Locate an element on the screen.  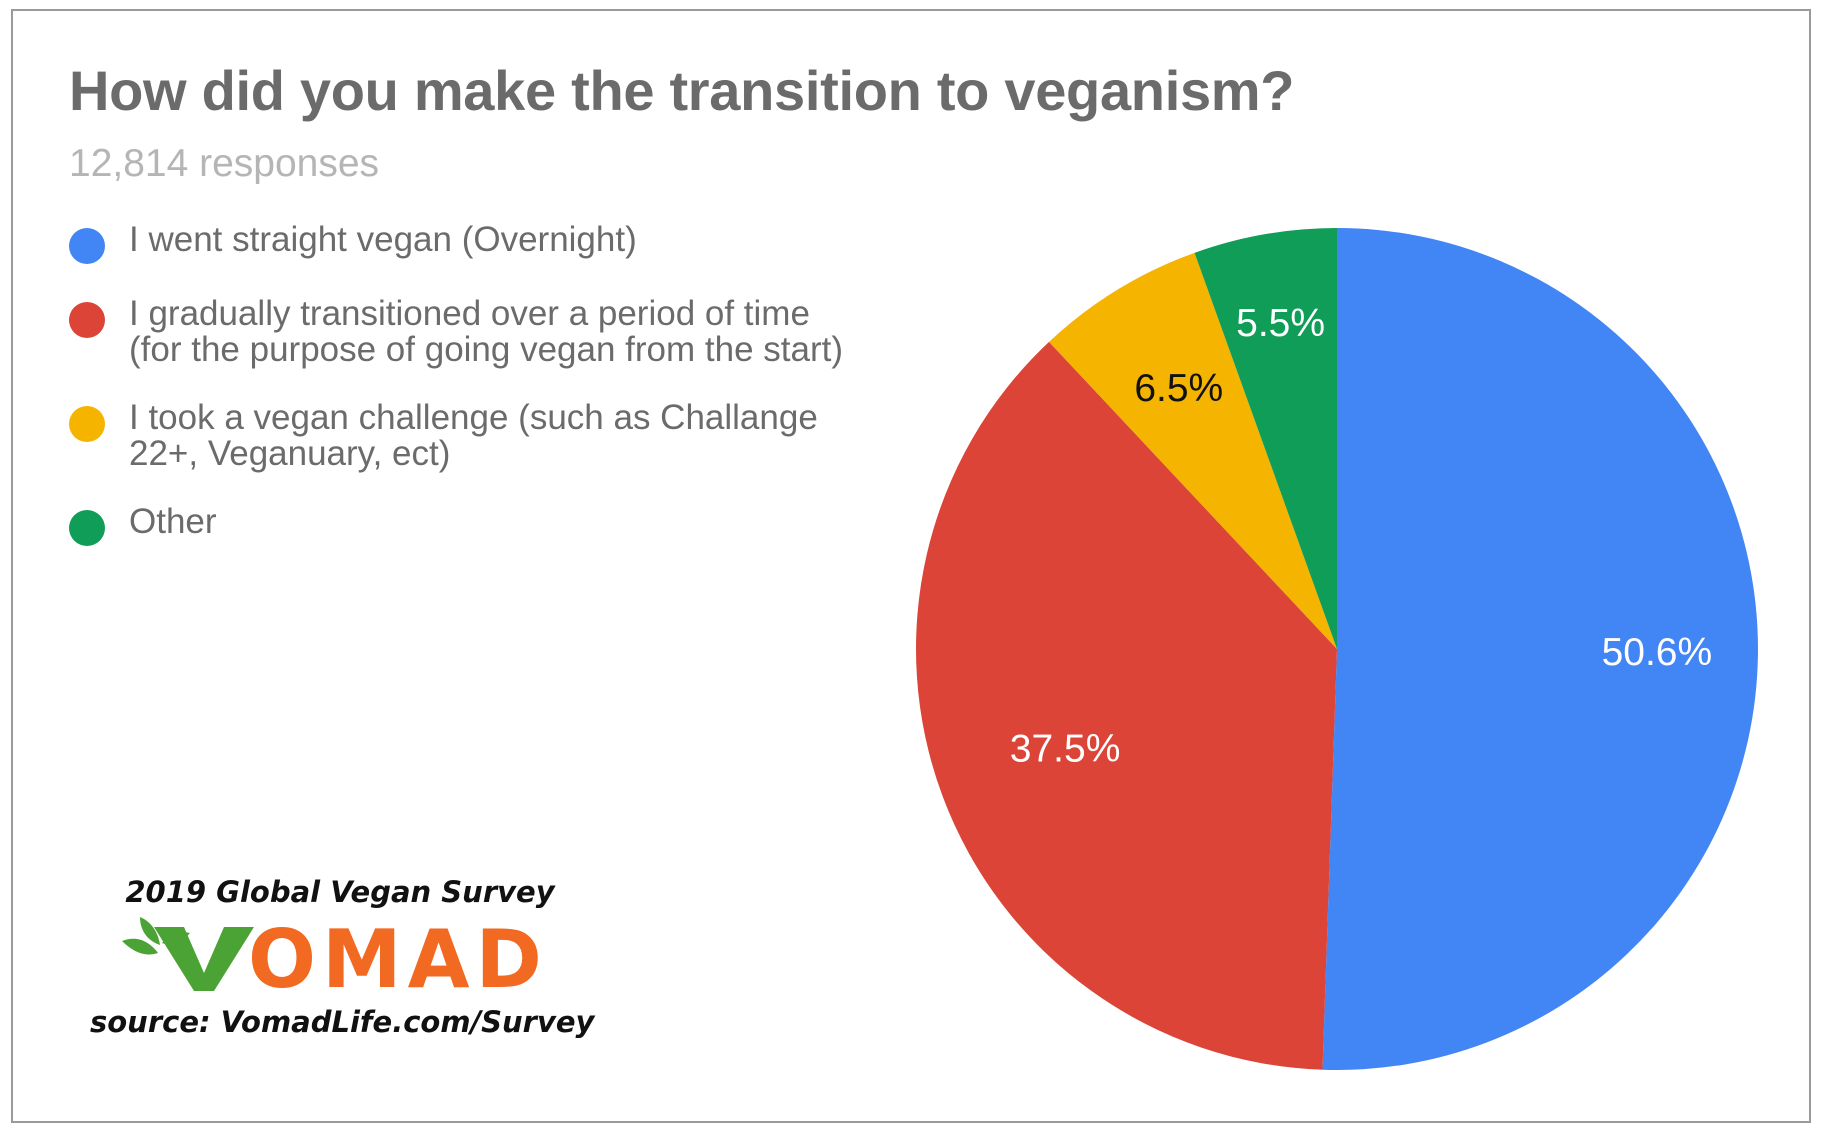
legend-swatch-challenge is located at coordinates (87, 424).